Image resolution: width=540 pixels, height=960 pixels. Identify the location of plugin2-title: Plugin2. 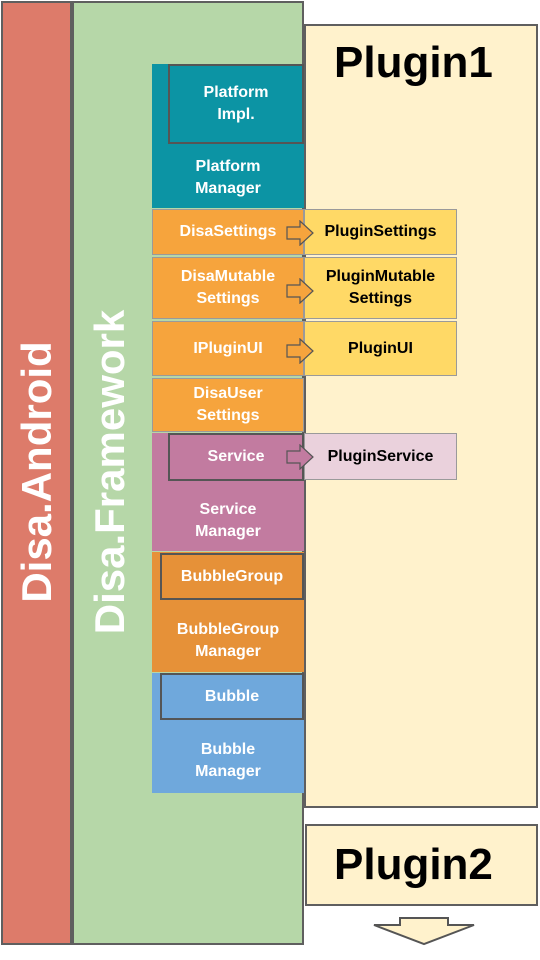
(413, 864).